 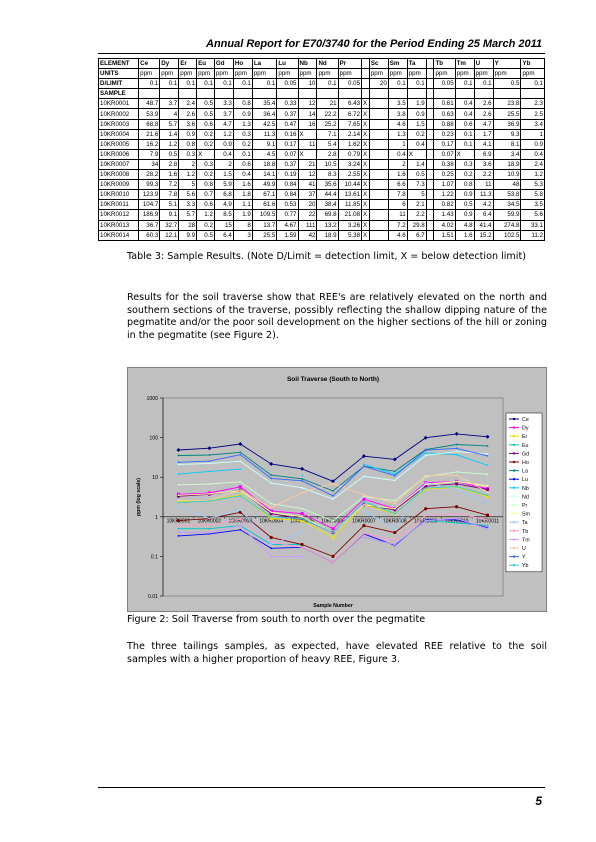 What do you see at coordinates (149, 185) in the screenshot?
I see `table-cell: 99.3` at bounding box center [149, 185].